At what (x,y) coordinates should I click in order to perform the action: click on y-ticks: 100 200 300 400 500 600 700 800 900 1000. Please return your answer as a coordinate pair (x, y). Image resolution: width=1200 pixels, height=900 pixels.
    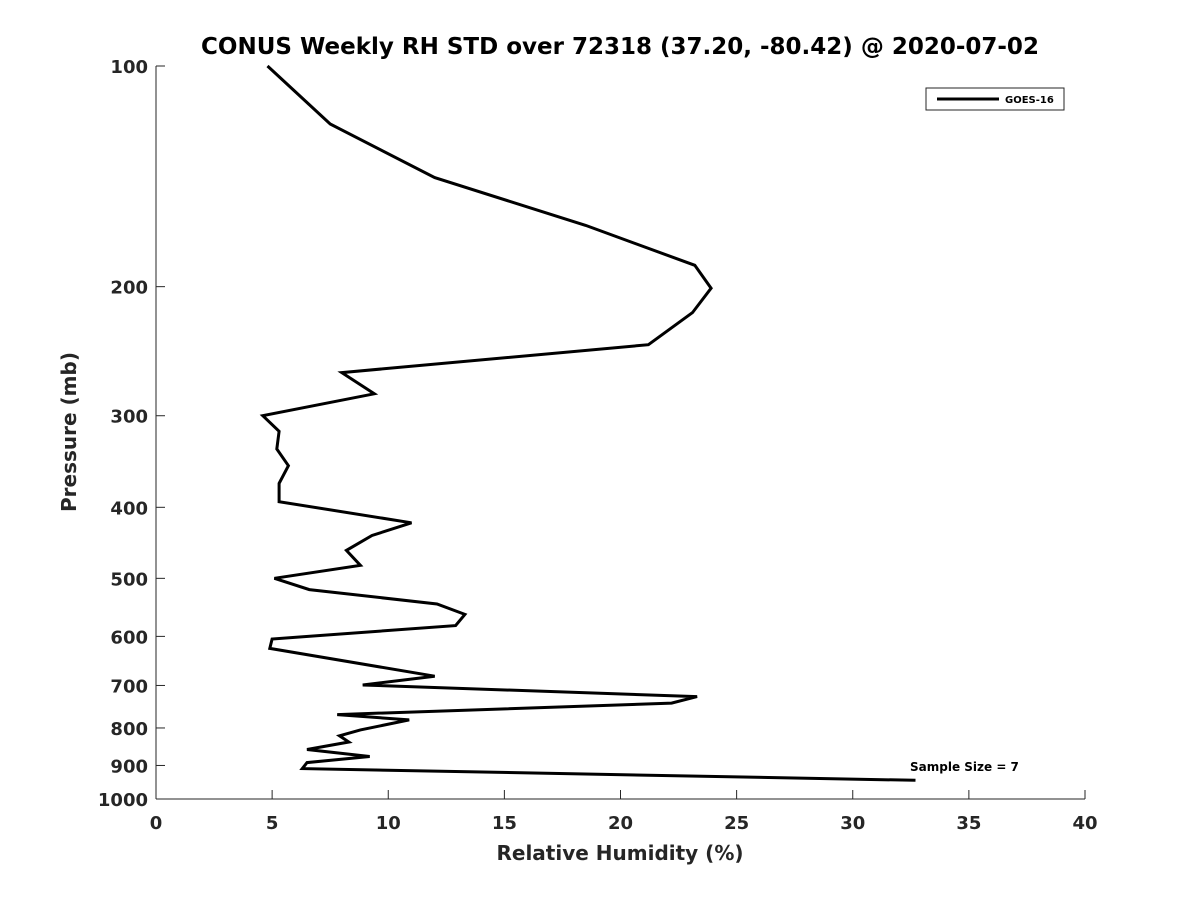
    Looking at the image, I should click on (131, 434).